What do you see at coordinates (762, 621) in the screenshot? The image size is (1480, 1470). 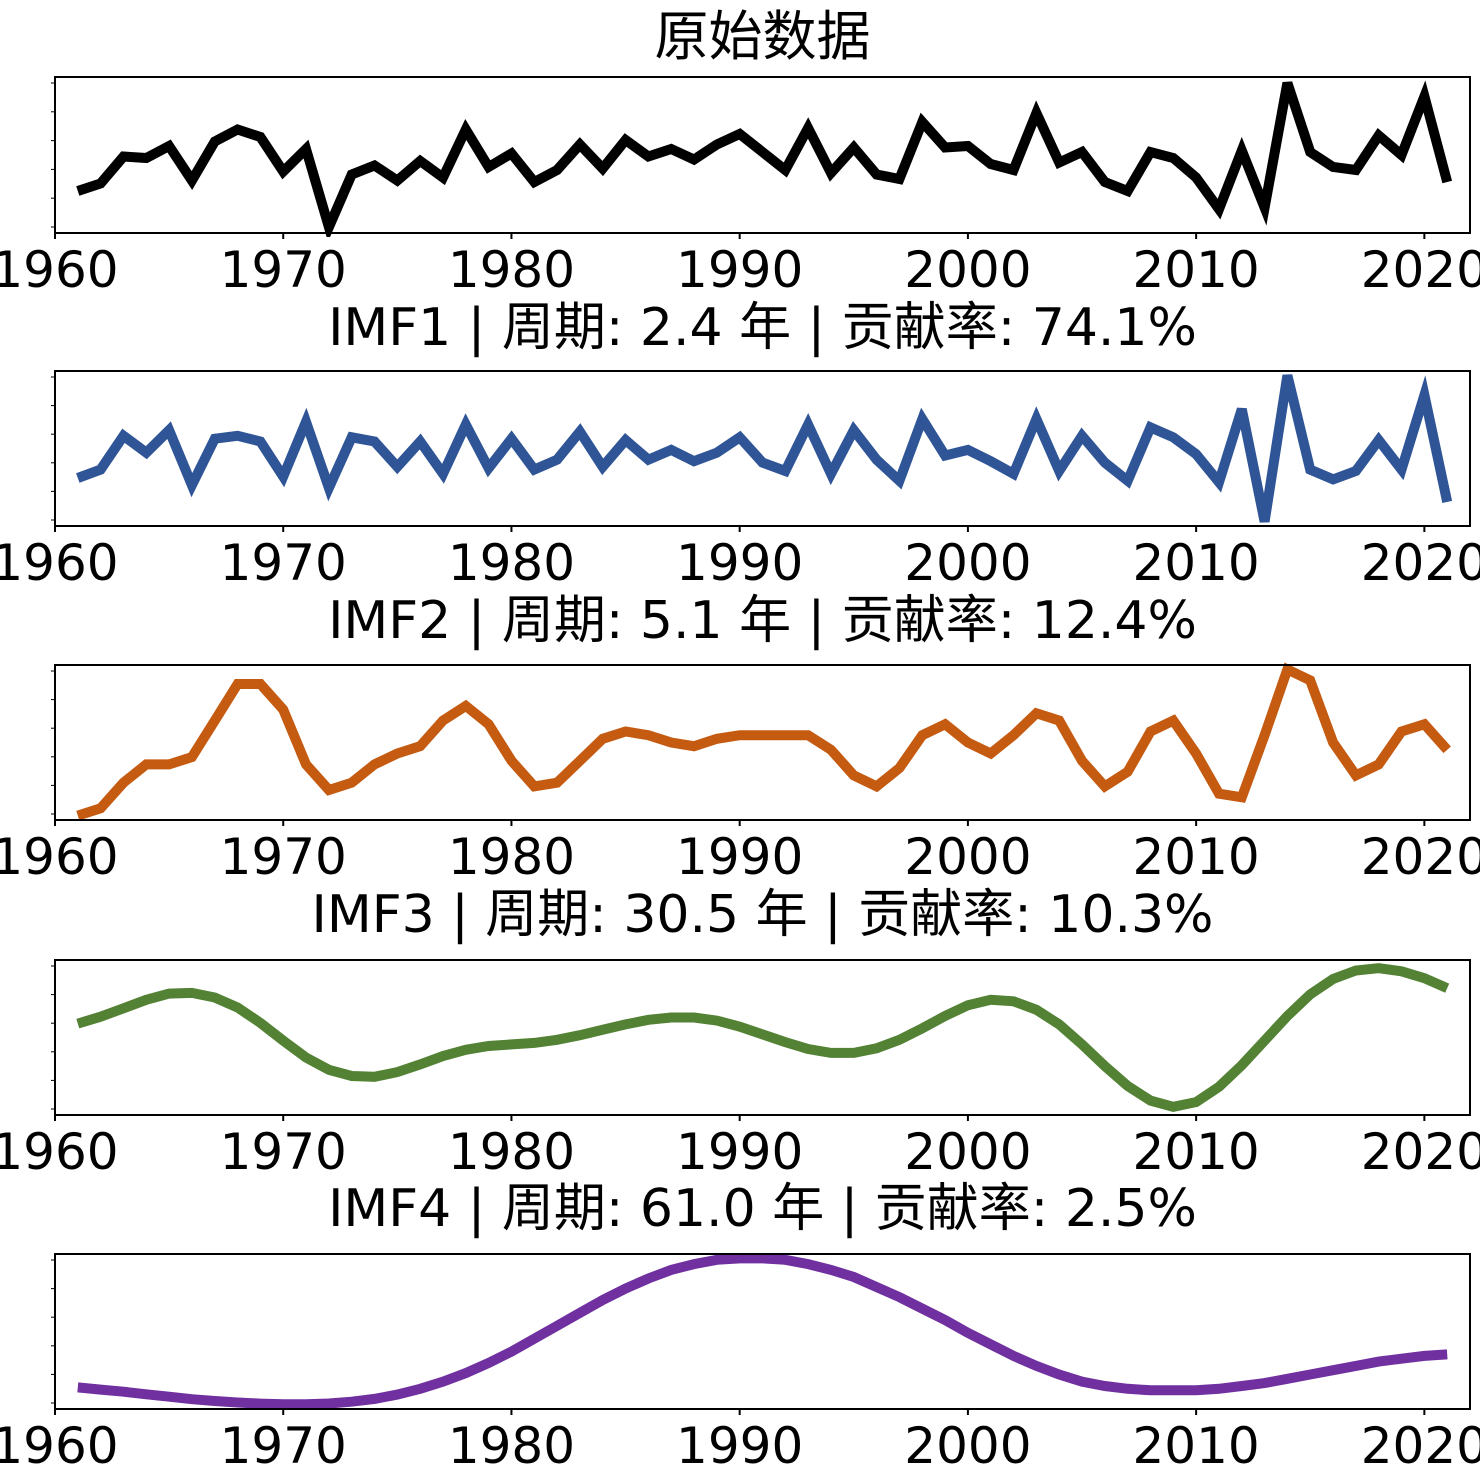 I see `panel-title-2: IMF2 | 周期: 5.1 年 | 贡献率: 12.4%` at bounding box center [762, 621].